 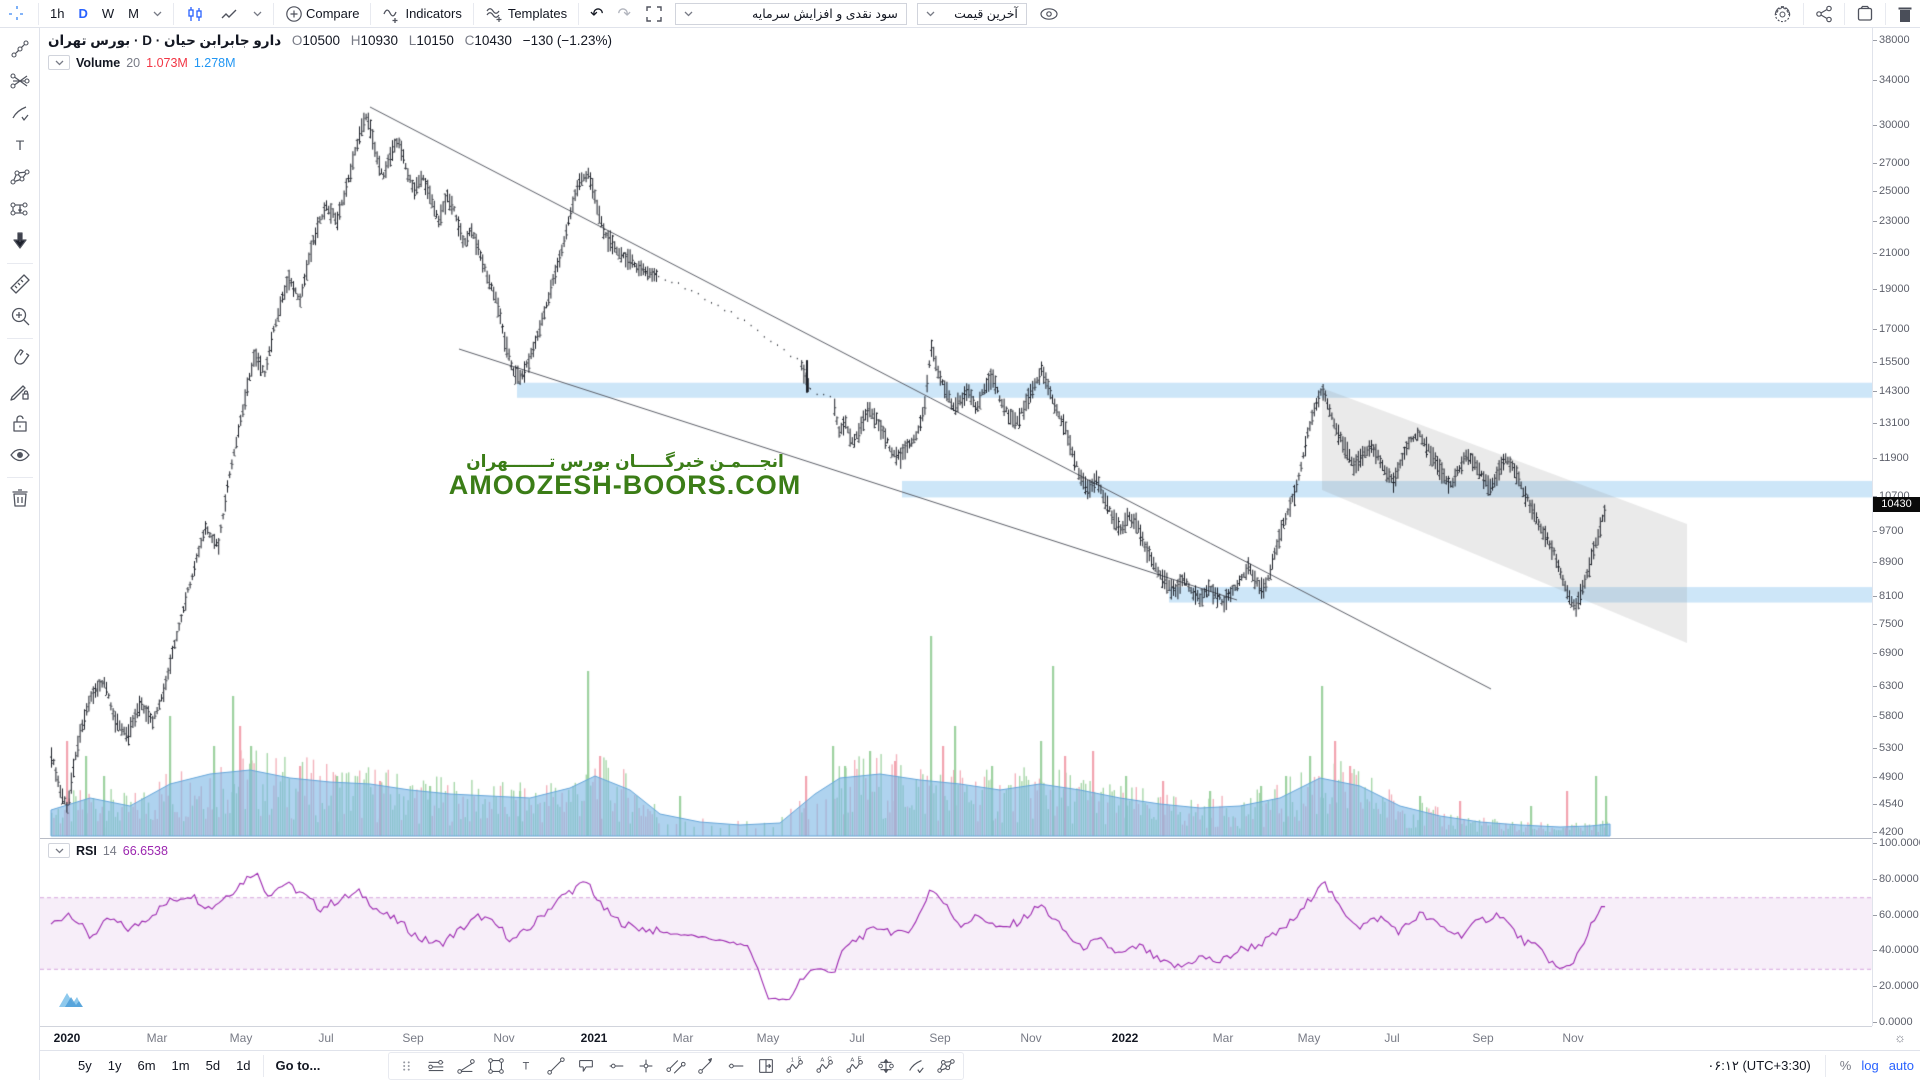 What do you see at coordinates (676, 1066) in the screenshot?
I see `parallel-channel-tool` at bounding box center [676, 1066].